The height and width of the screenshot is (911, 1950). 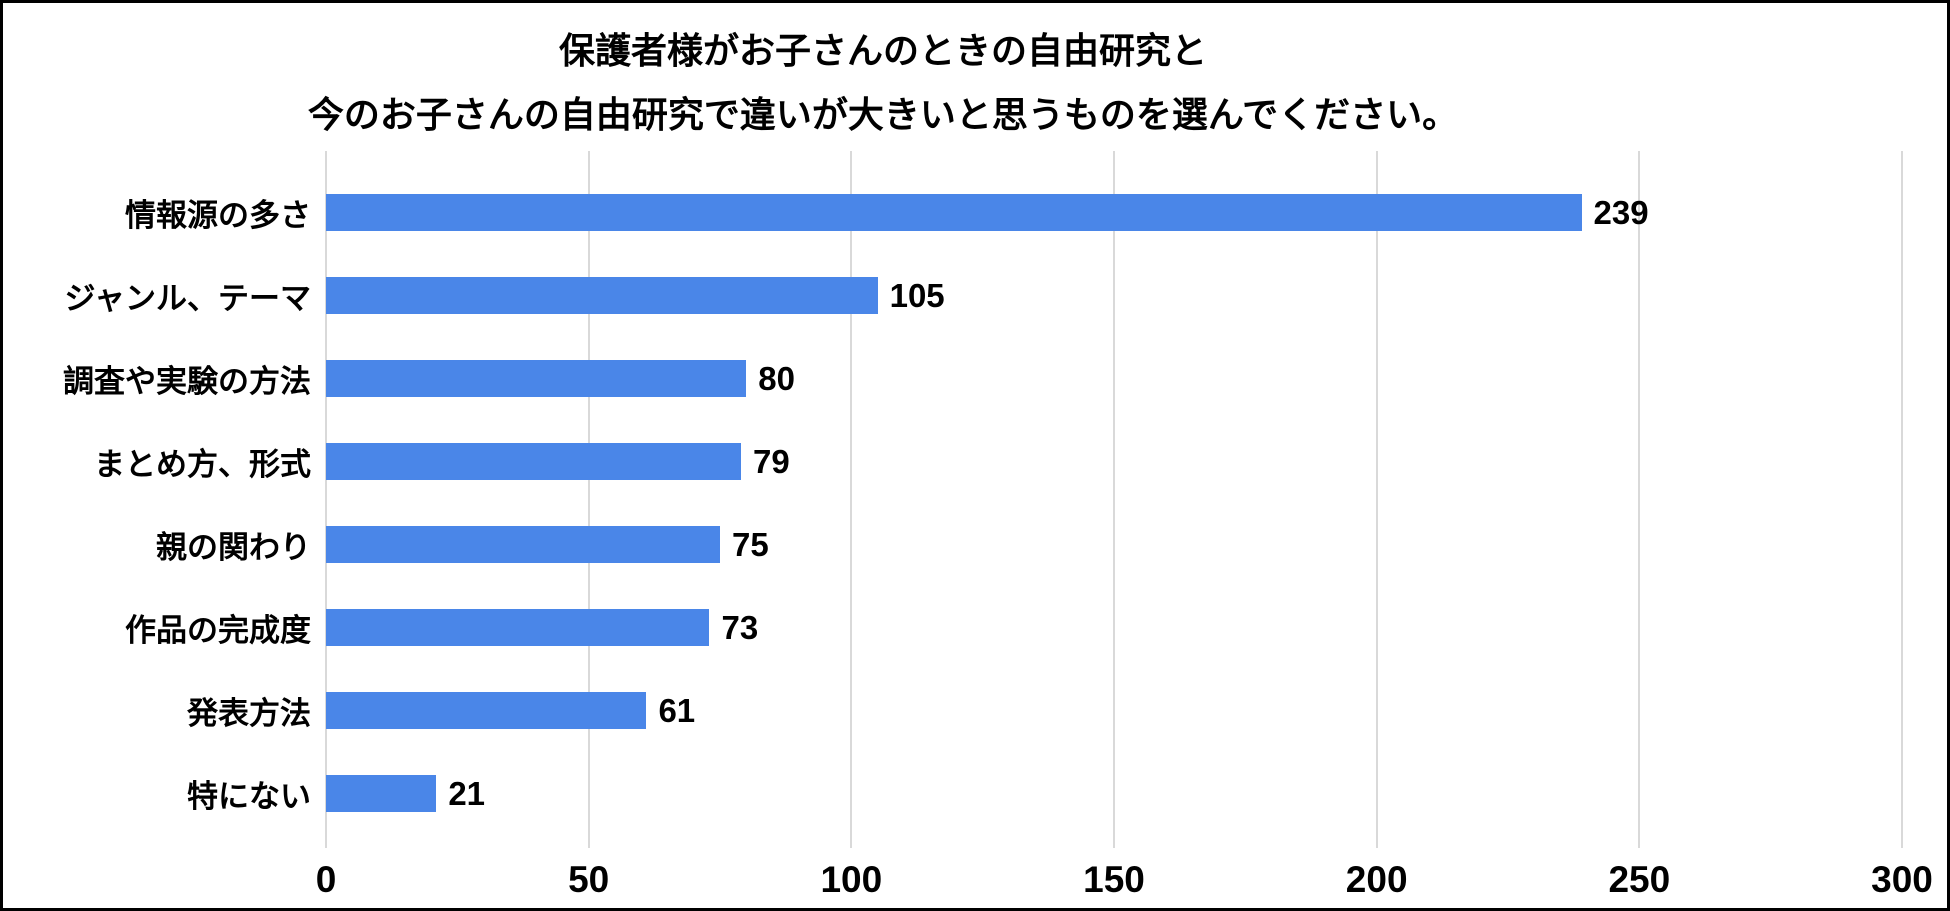 I want to click on bar-row: 作品の完成度 73, so click(x=975, y=627).